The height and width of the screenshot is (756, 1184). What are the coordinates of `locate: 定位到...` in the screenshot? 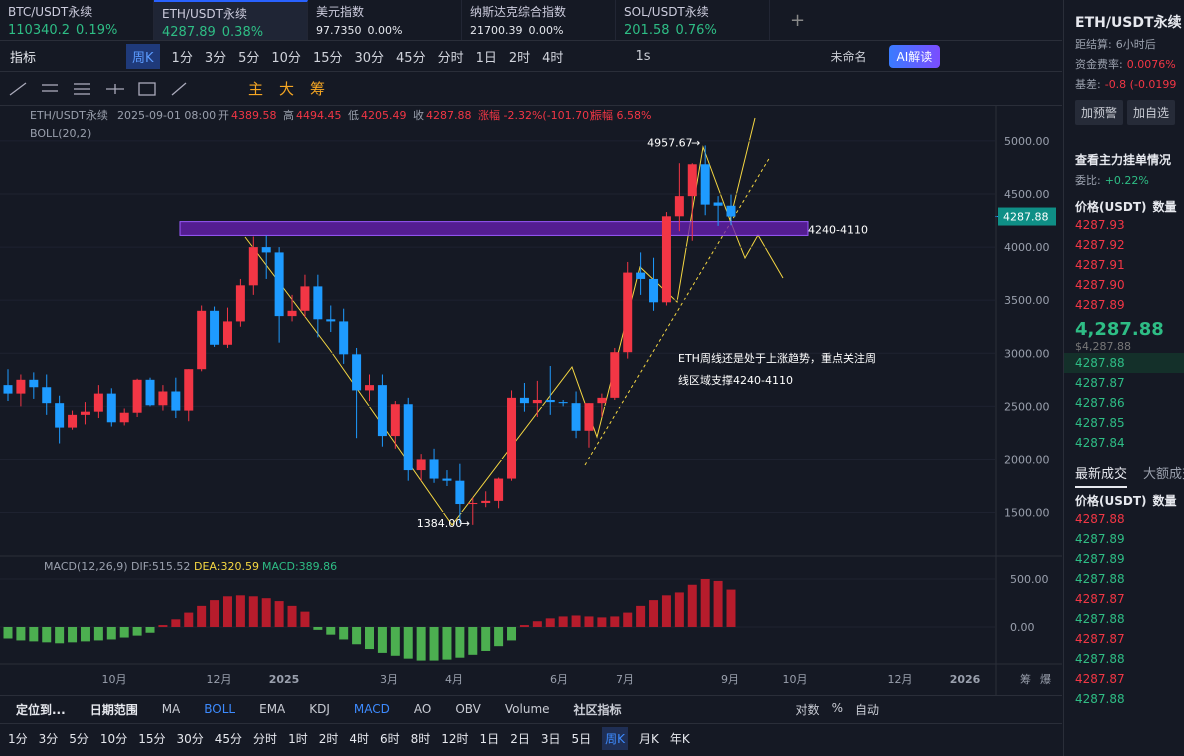 It's located at (41, 709).